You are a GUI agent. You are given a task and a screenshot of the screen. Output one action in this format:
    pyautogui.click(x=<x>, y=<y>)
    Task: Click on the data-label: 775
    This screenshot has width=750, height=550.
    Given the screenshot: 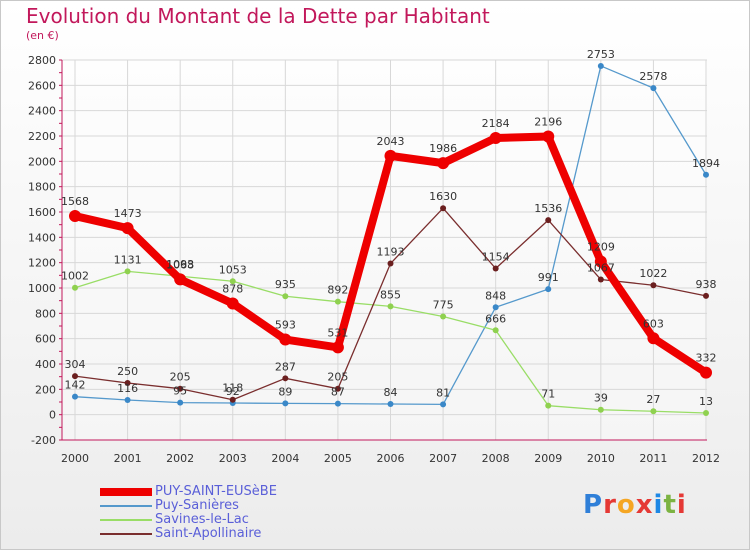 What is the action you would take?
    pyautogui.click(x=443, y=305)
    